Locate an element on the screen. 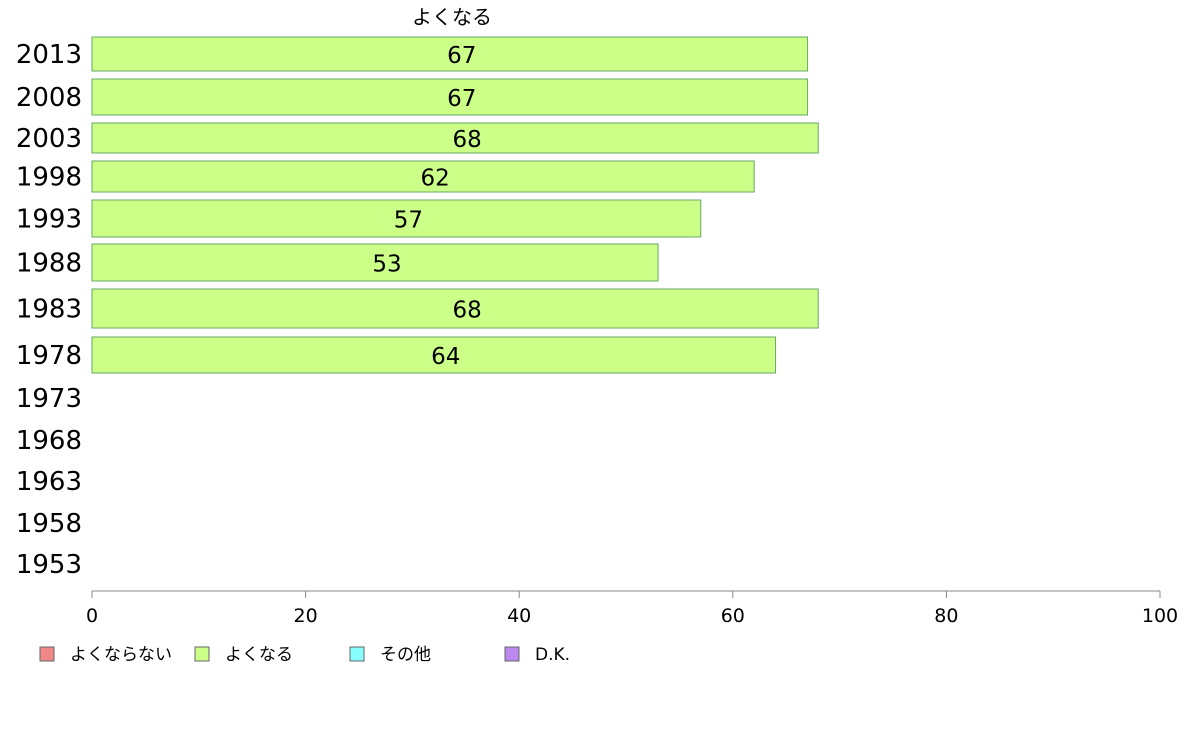  bar-value-label: 53 is located at coordinates (386, 265).